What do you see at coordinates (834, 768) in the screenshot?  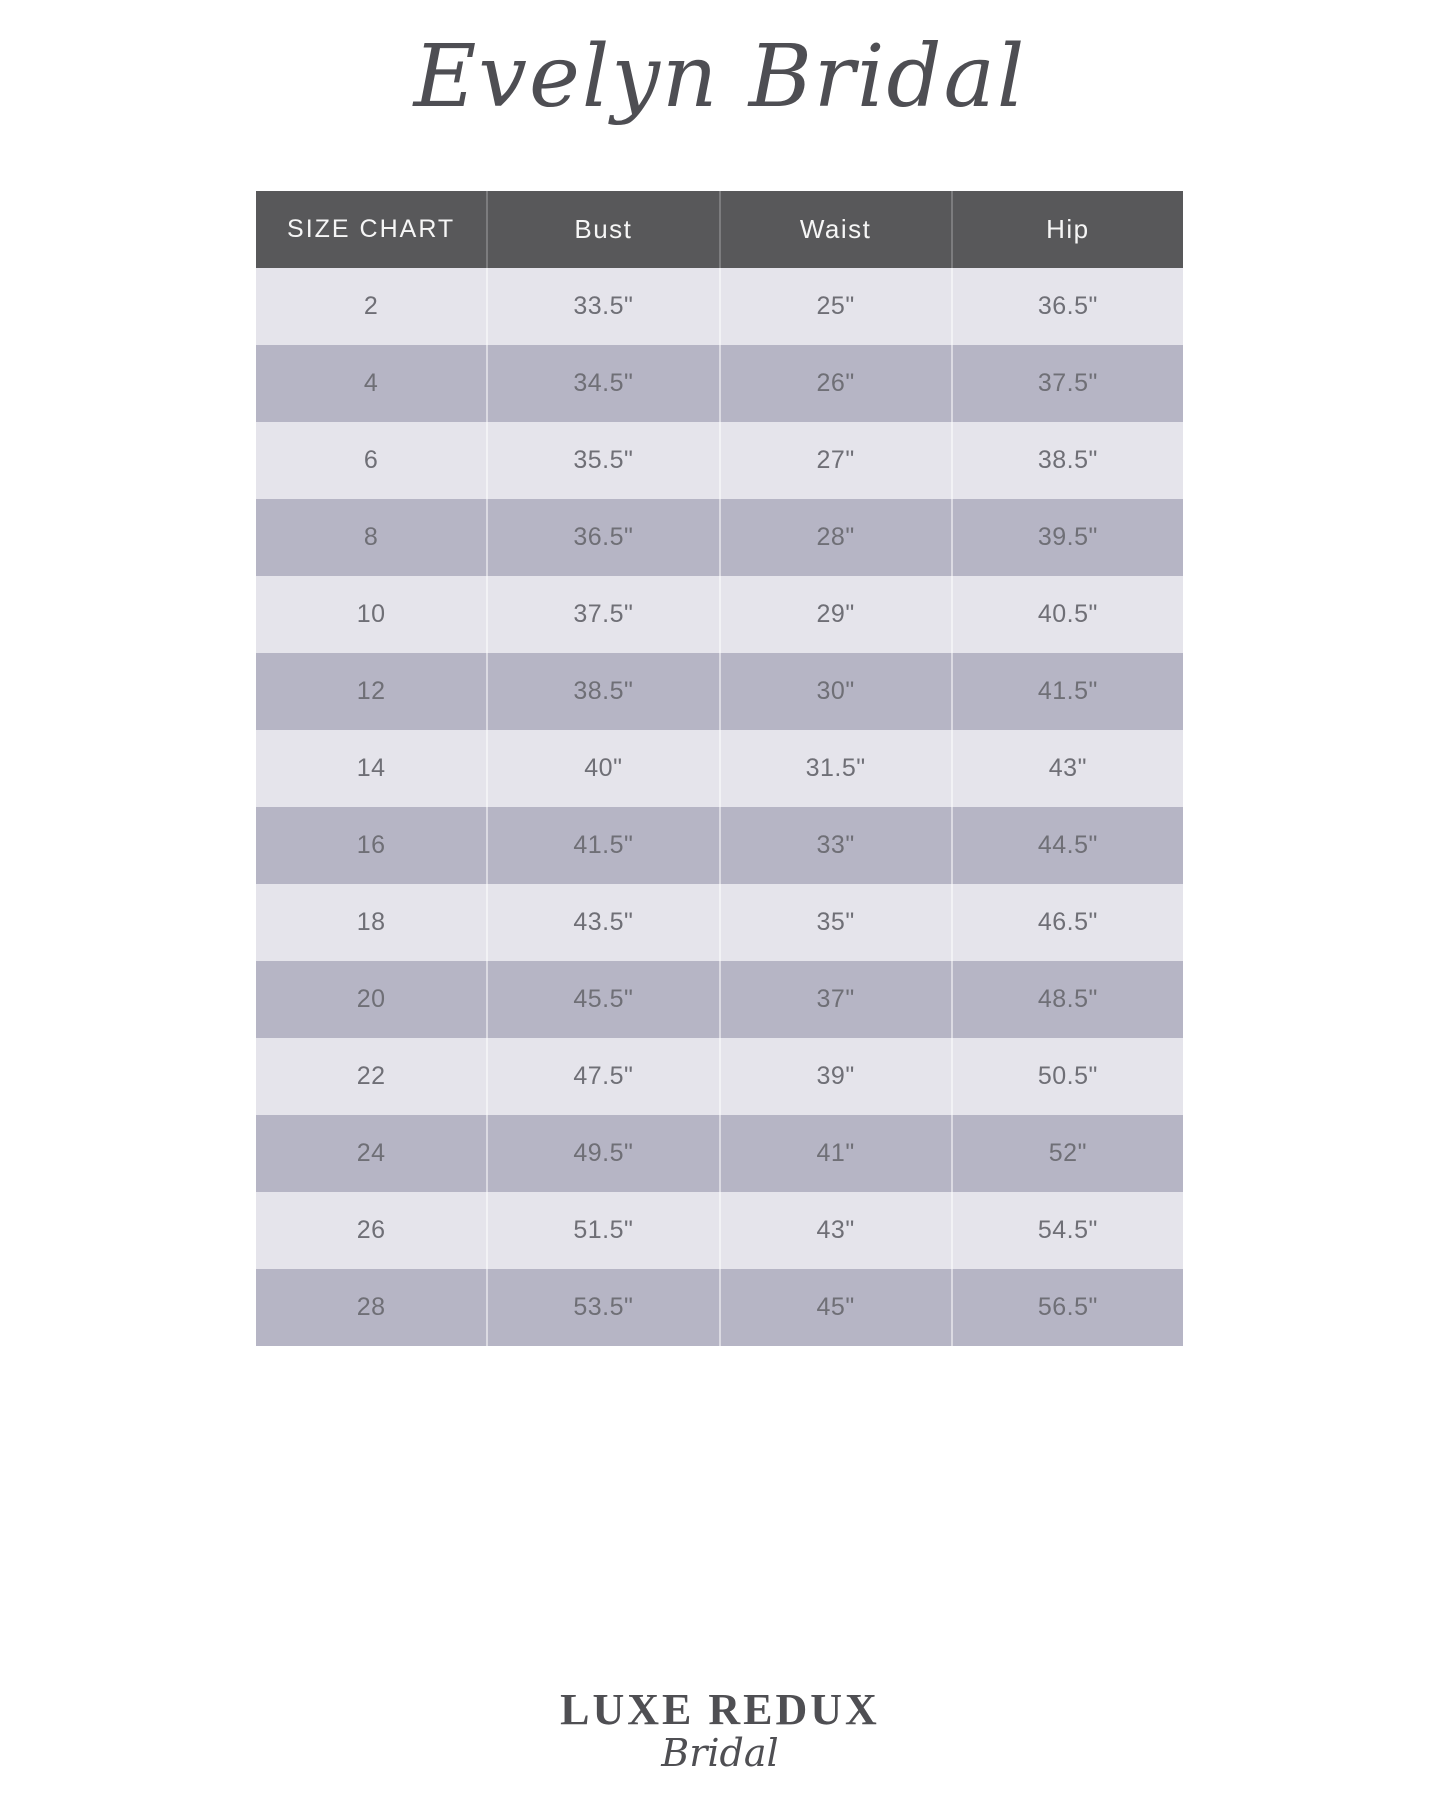 I see `table-cell: 31.5"` at bounding box center [834, 768].